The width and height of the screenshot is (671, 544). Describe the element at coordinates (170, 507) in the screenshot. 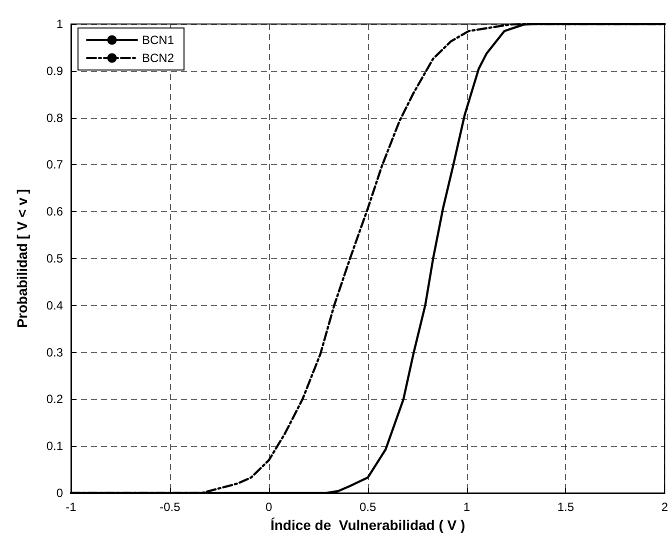

I see `x-tick-label: -0.5` at that location.